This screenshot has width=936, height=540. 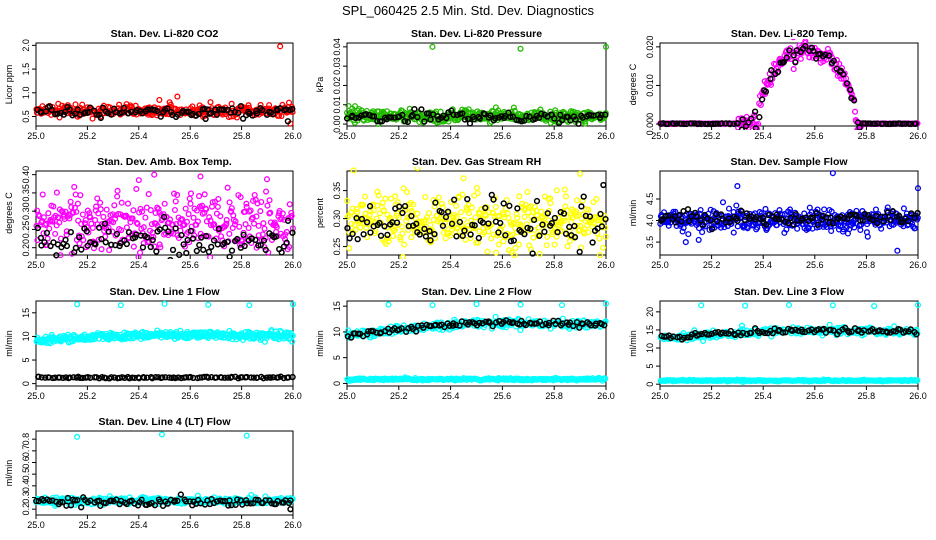 I want to click on y-tick-label: 0.000, so click(x=650, y=124).